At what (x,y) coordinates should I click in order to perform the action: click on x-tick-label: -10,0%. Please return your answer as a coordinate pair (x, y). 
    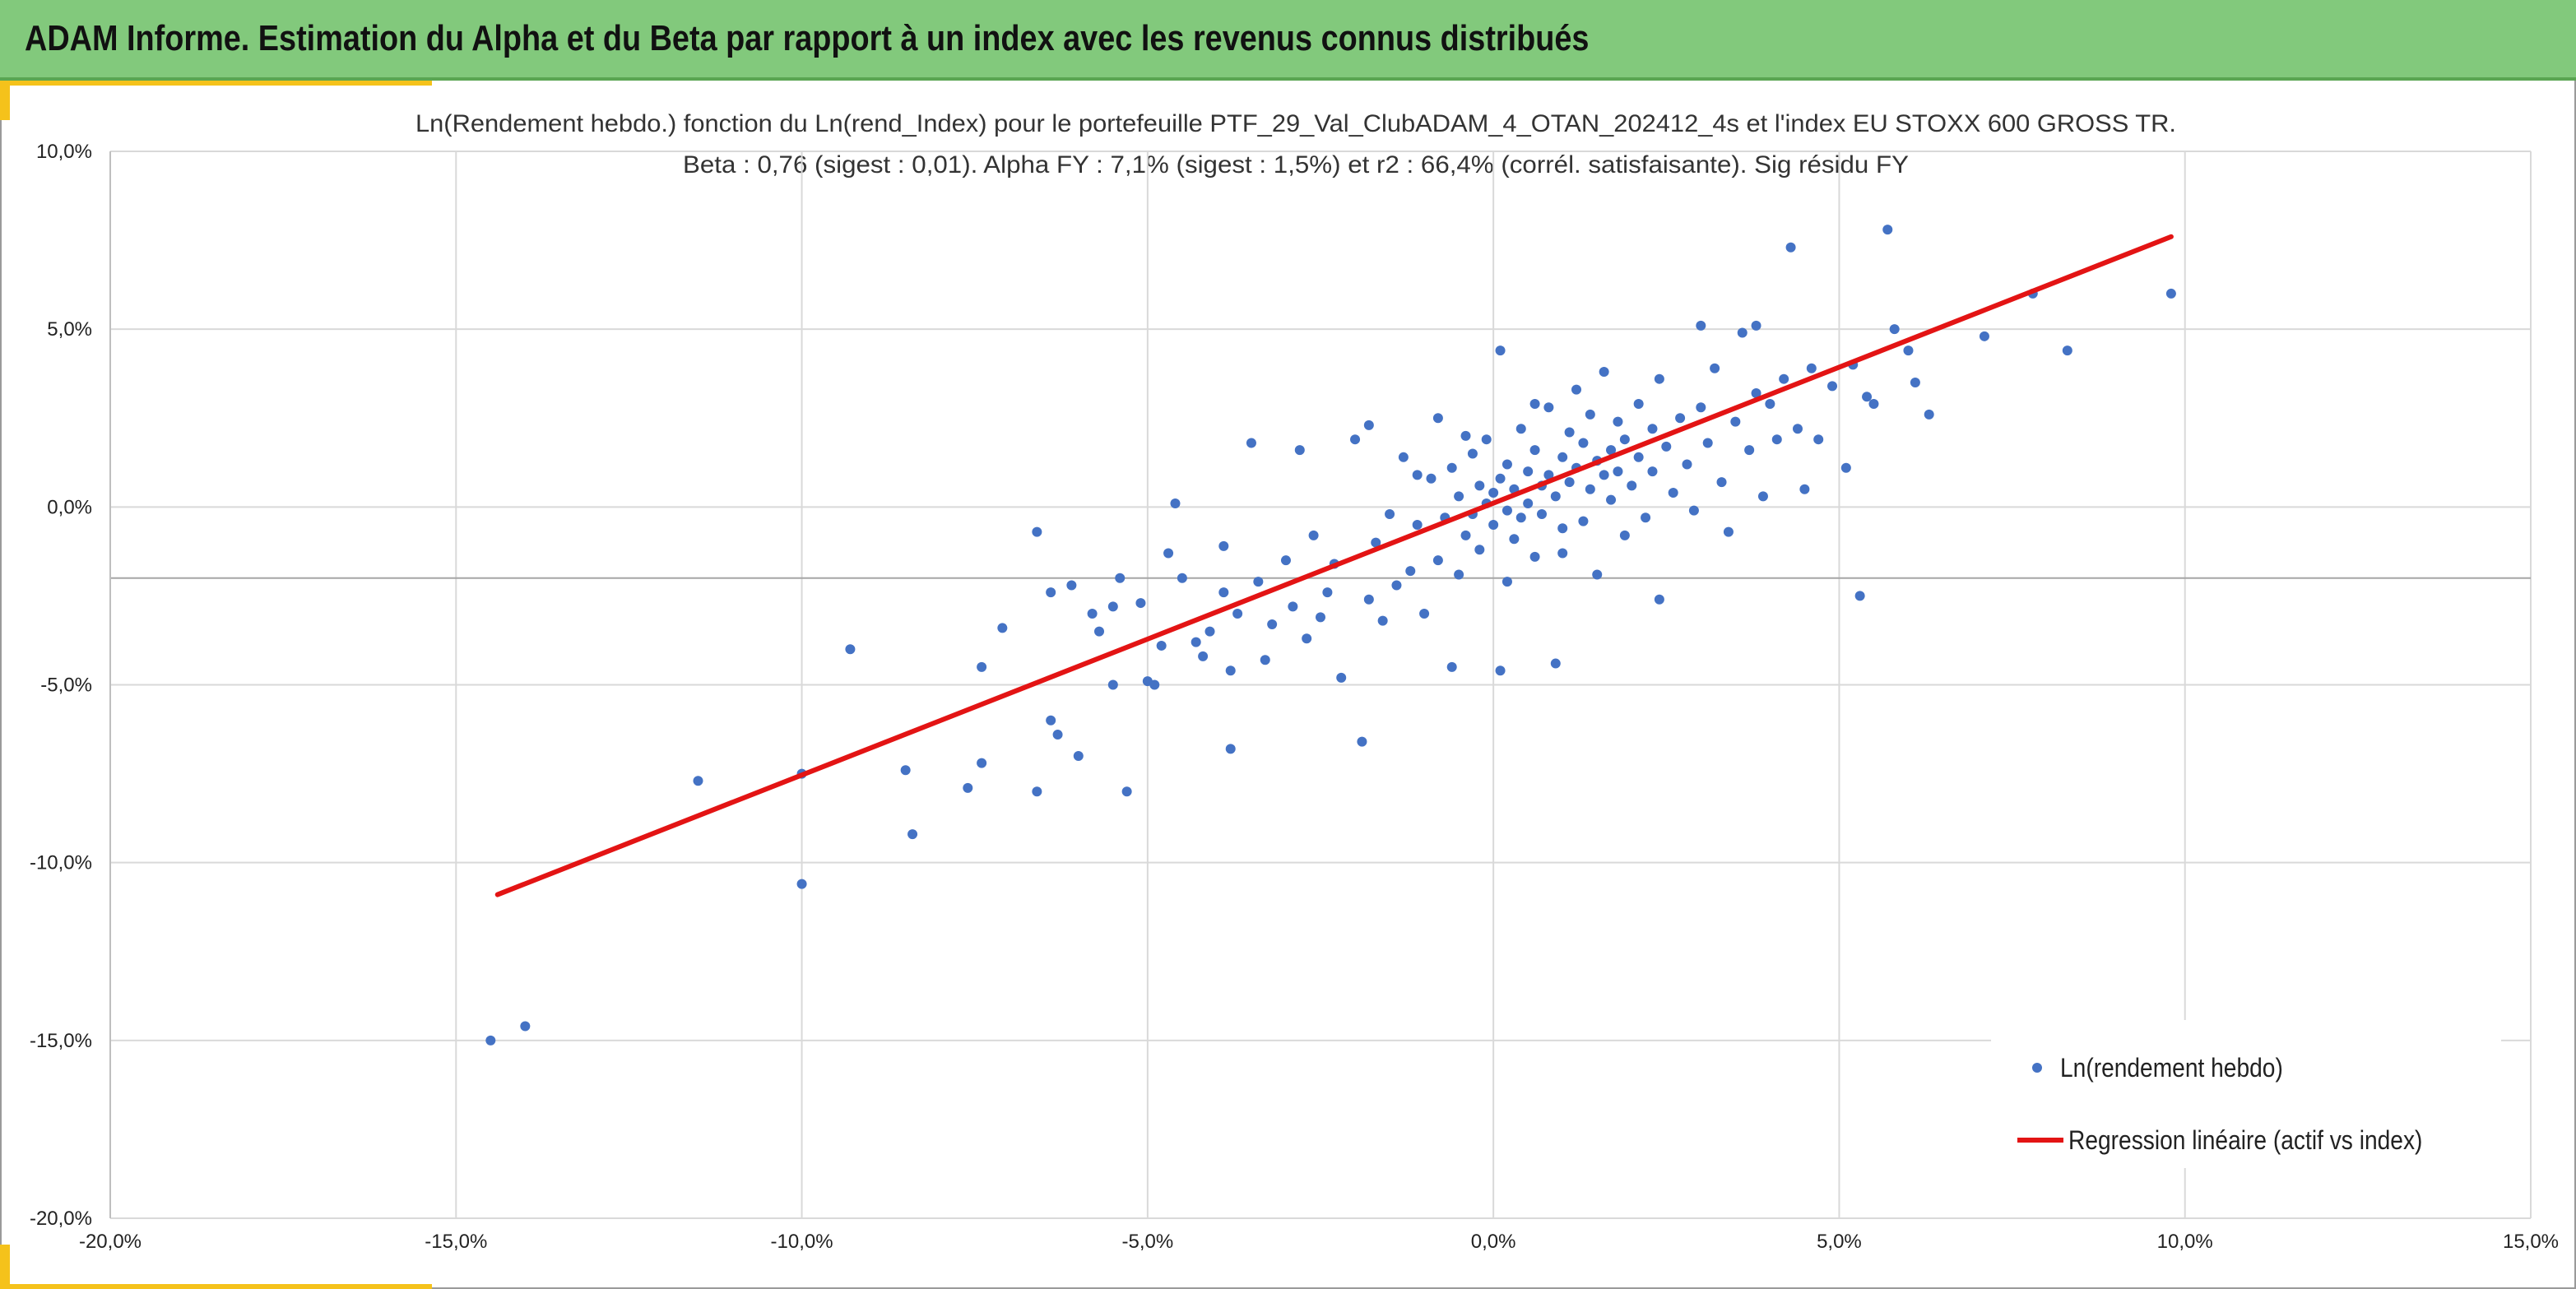
    Looking at the image, I should click on (802, 1242).